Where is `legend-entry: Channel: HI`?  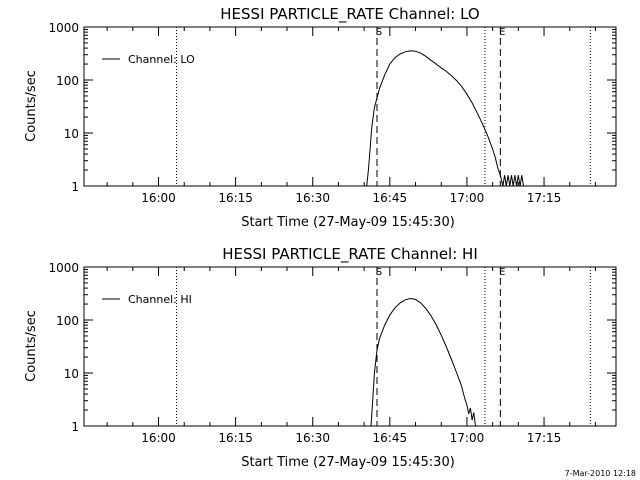
legend-entry: Channel: HI is located at coordinates (160, 299).